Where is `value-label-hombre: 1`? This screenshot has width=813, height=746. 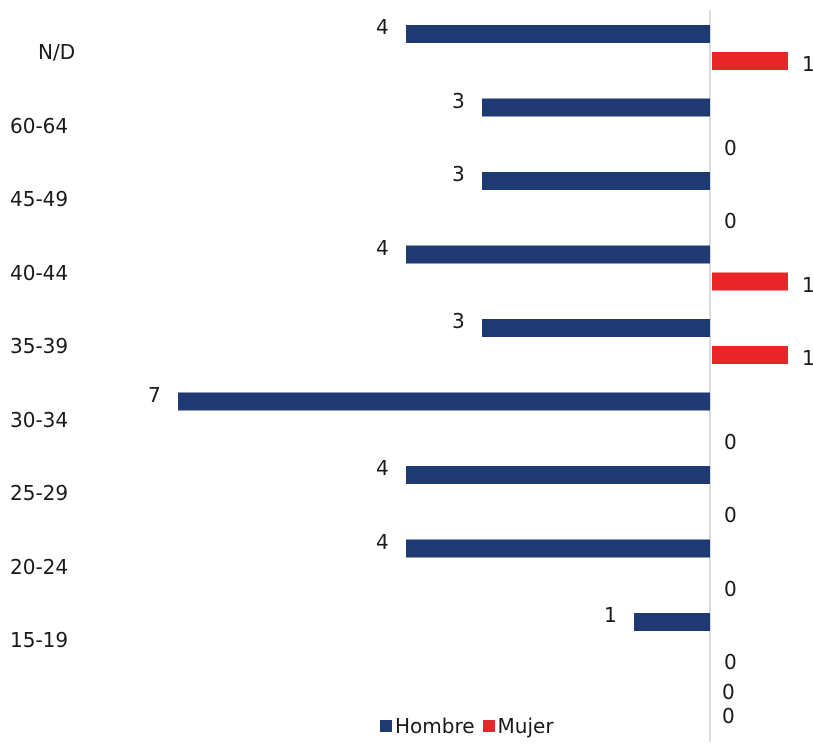 value-label-hombre: 1 is located at coordinates (610, 615).